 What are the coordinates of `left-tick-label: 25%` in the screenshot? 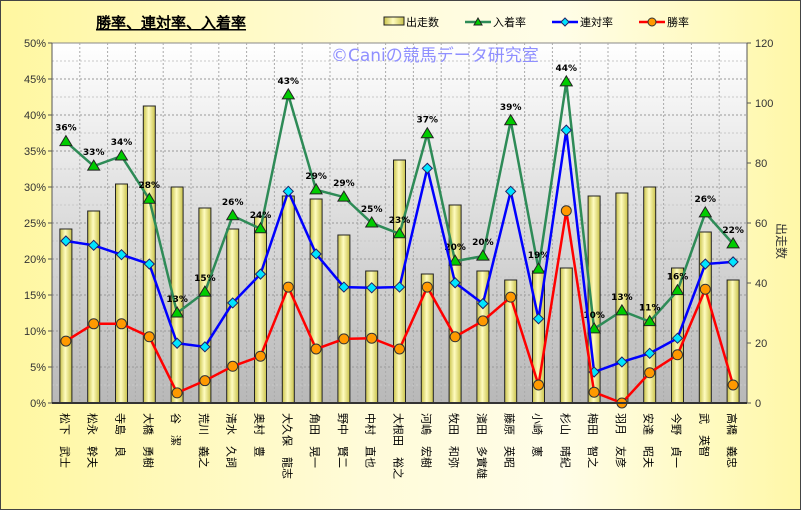 It's located at (35, 224).